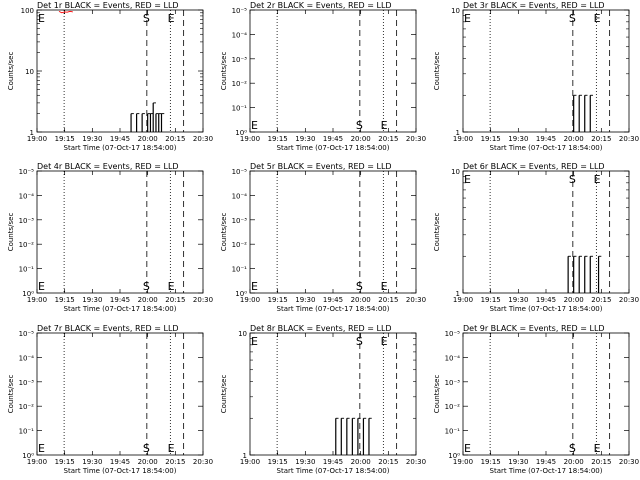 The width and height of the screenshot is (640, 480). I want to click on panel-title: Det 4r BLACK = Events, RED = LLD, so click(108, 166).